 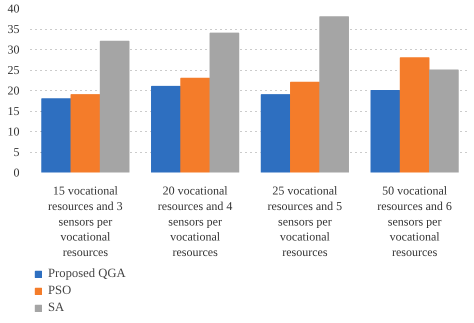 What do you see at coordinates (87, 273) in the screenshot?
I see `legend-label: Proposed QGA` at bounding box center [87, 273].